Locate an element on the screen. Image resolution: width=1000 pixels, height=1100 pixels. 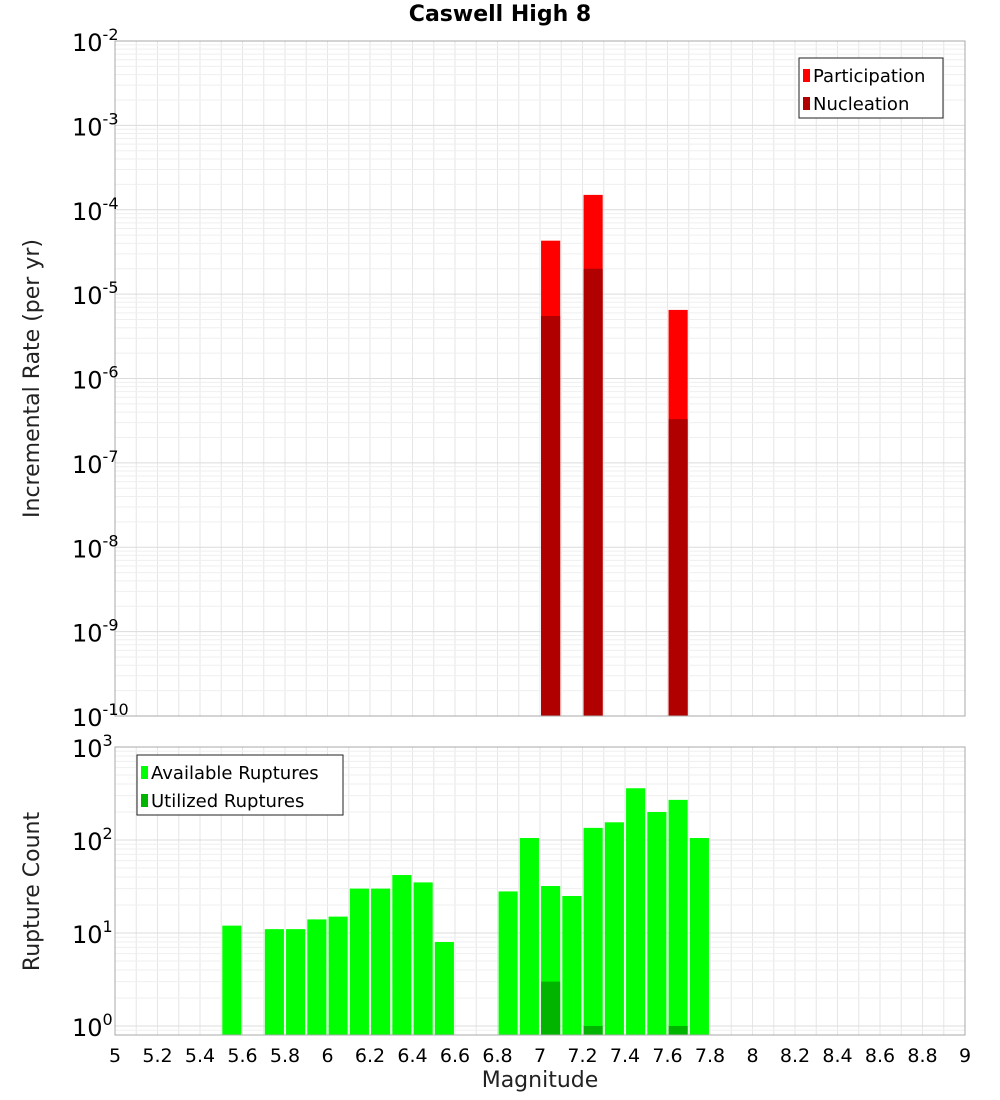
bottom-legend-box is located at coordinates (240, 785).